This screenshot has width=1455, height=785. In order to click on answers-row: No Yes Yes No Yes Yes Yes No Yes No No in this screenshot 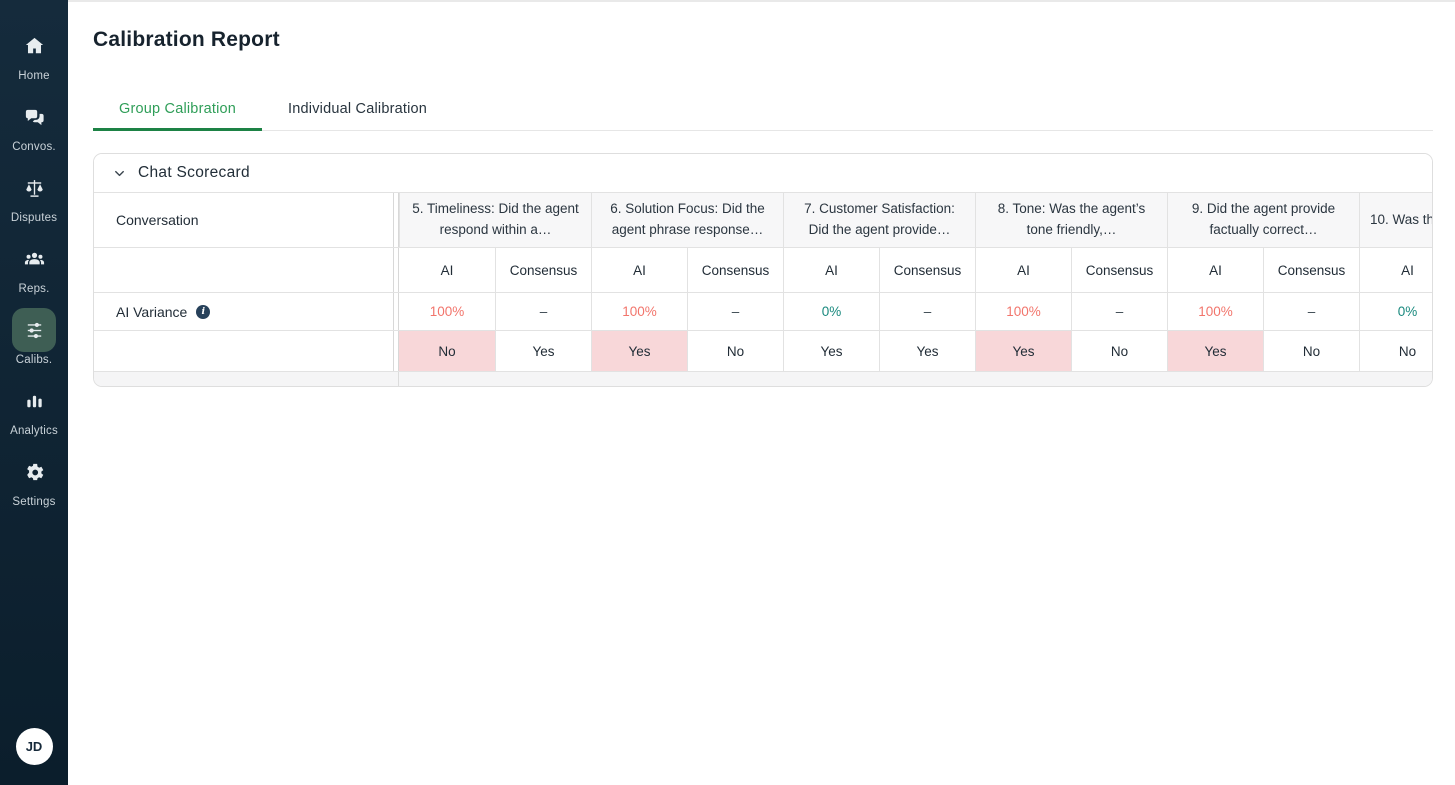, I will do `click(763, 351)`.